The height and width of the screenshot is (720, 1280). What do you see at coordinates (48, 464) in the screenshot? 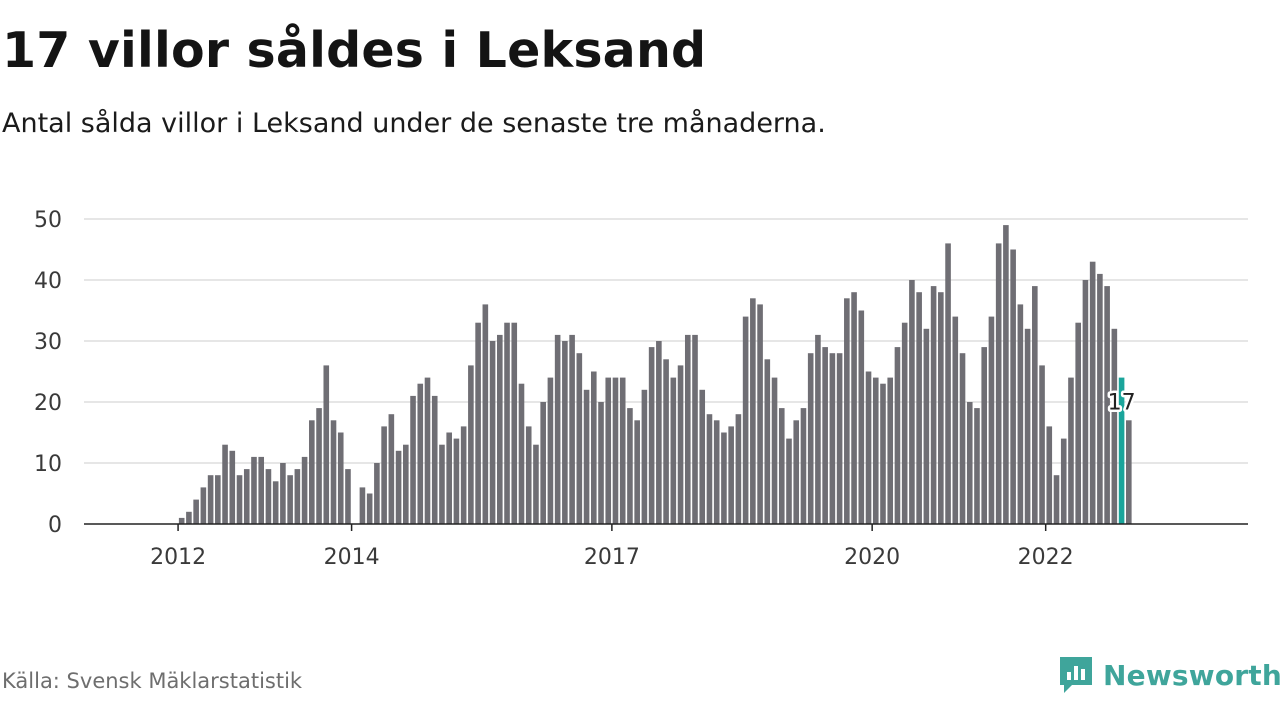
I see `y-tick-label: 10` at bounding box center [48, 464].